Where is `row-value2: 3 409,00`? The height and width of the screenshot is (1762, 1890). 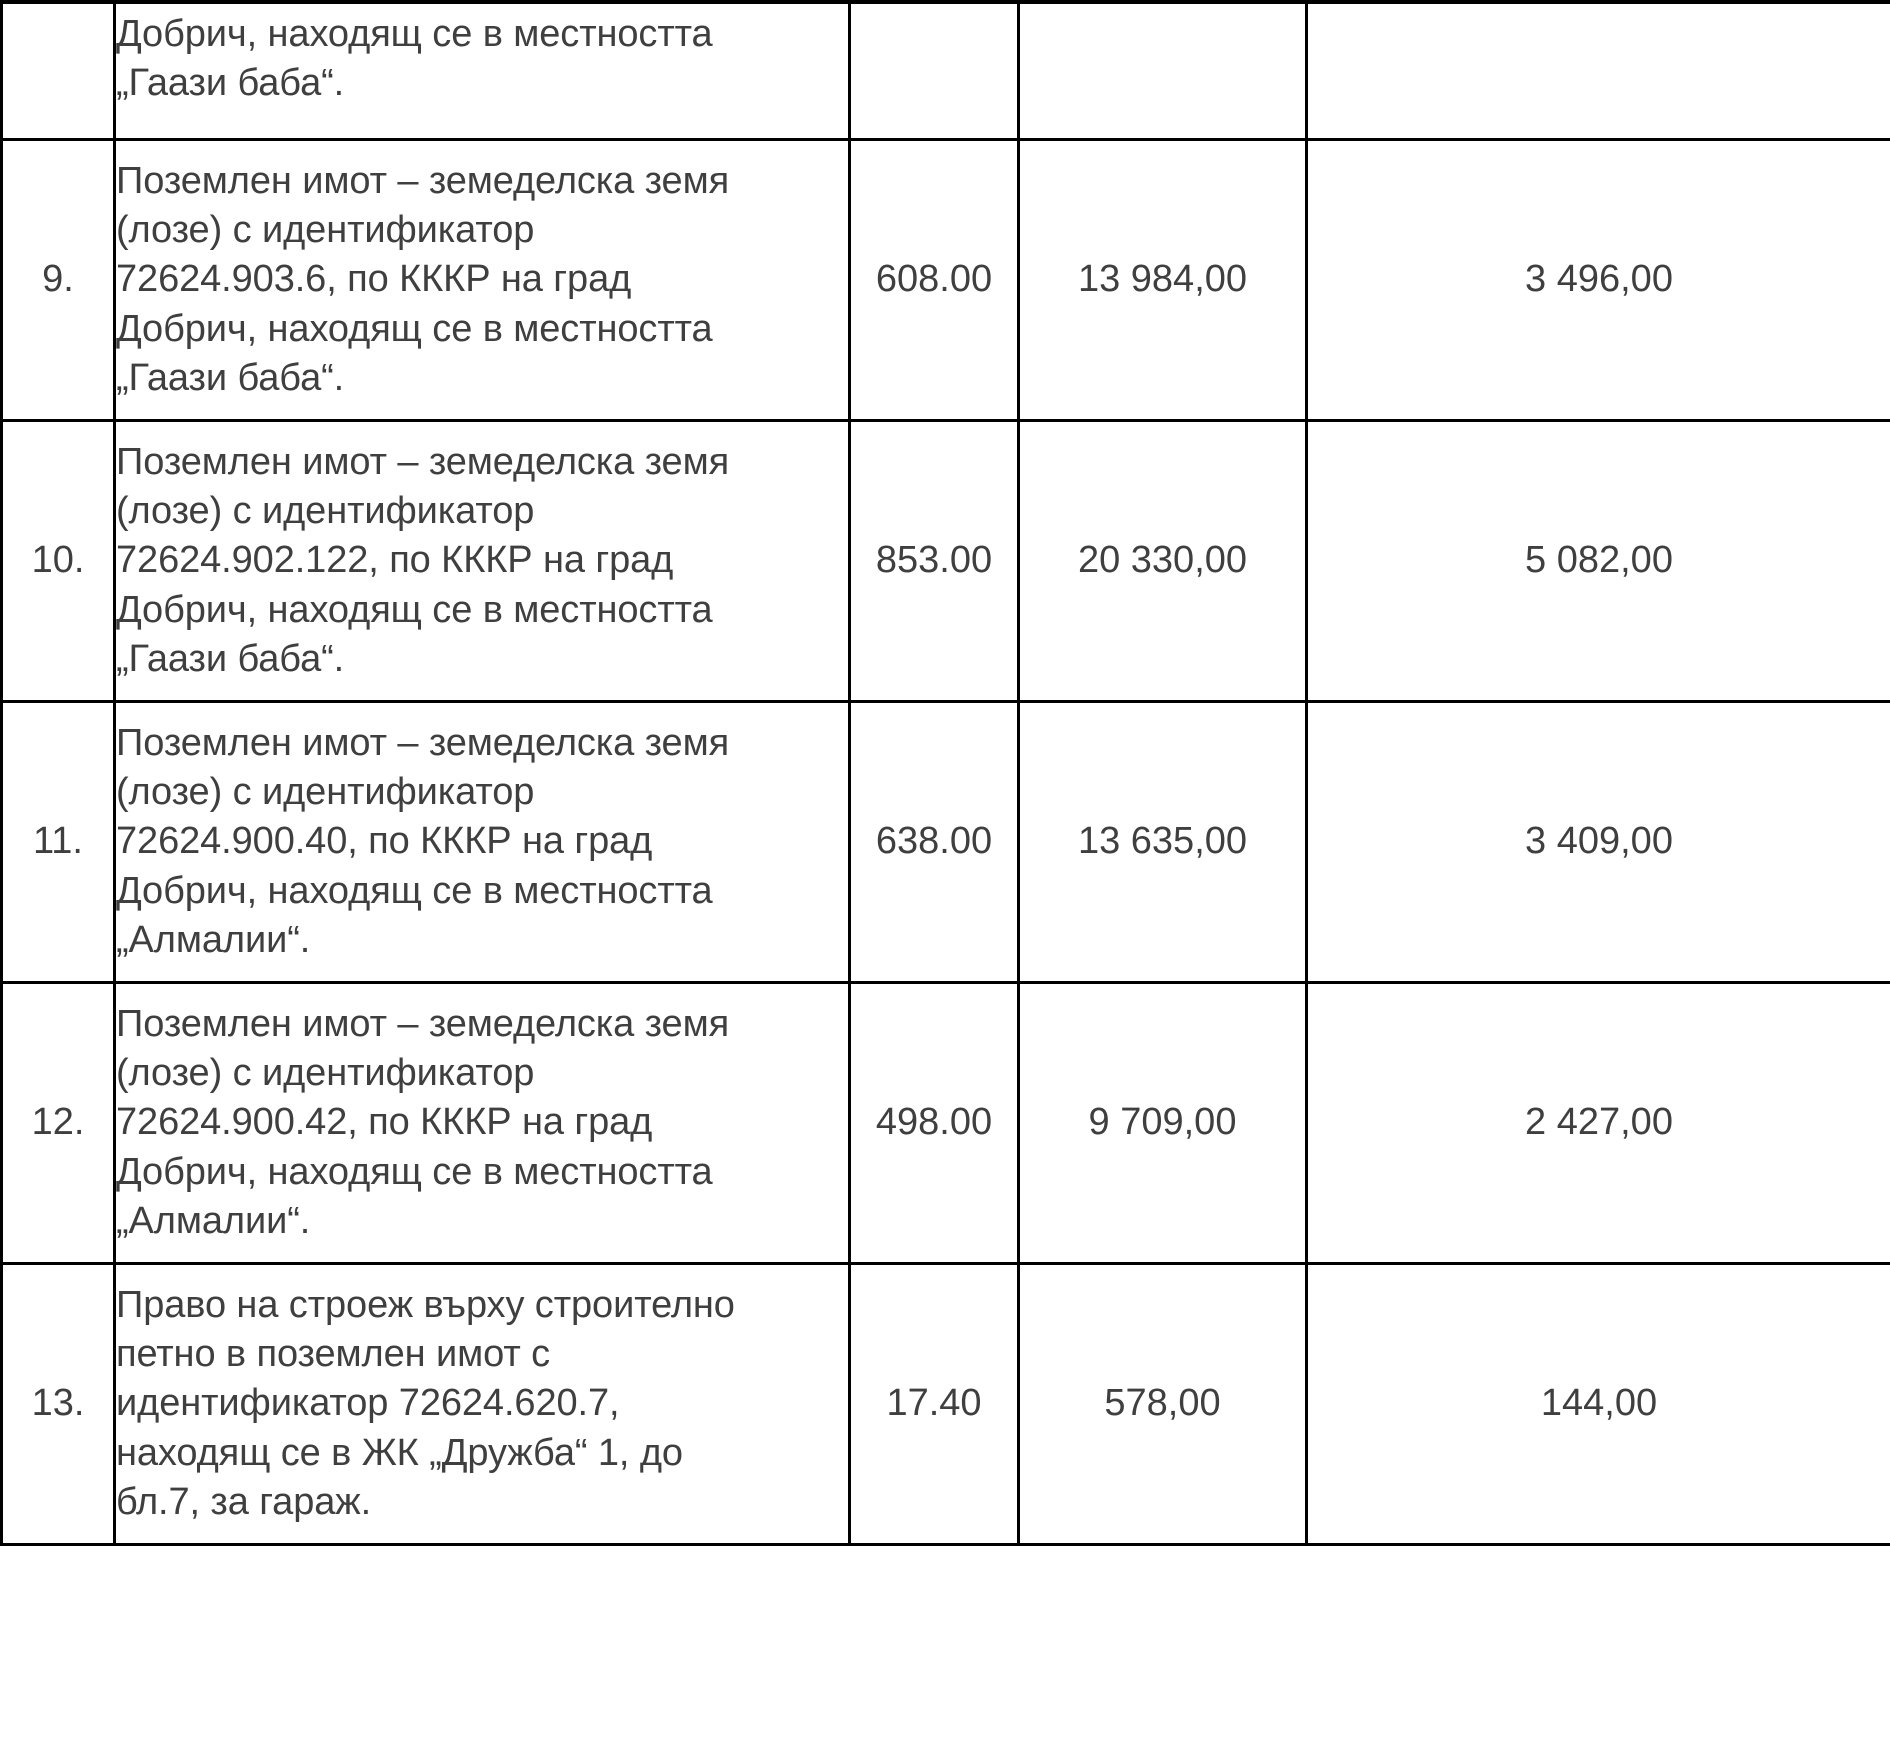
row-value2: 3 409,00 is located at coordinates (1599, 841).